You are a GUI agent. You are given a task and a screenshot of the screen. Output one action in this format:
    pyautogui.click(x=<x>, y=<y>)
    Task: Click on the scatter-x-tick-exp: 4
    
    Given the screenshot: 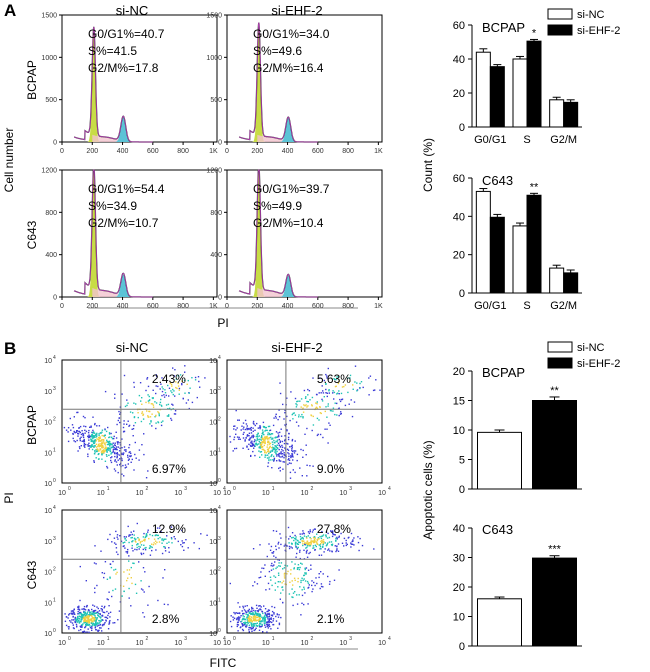 What is the action you would take?
    pyautogui.click(x=224, y=639)
    